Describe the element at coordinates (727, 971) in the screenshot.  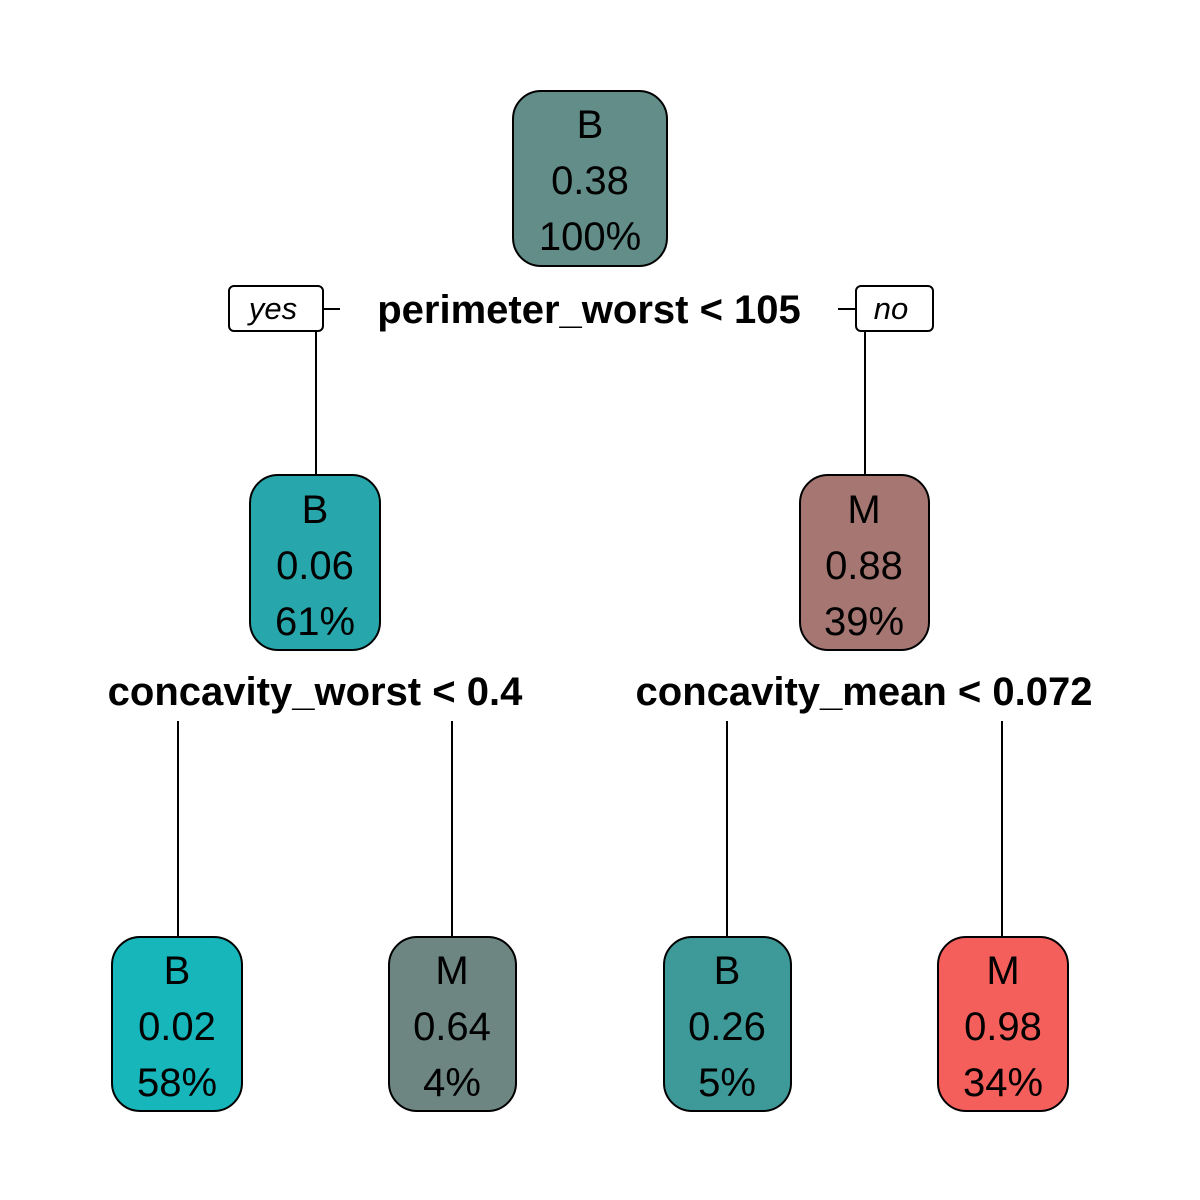
I see `node-class-right-left: B` at that location.